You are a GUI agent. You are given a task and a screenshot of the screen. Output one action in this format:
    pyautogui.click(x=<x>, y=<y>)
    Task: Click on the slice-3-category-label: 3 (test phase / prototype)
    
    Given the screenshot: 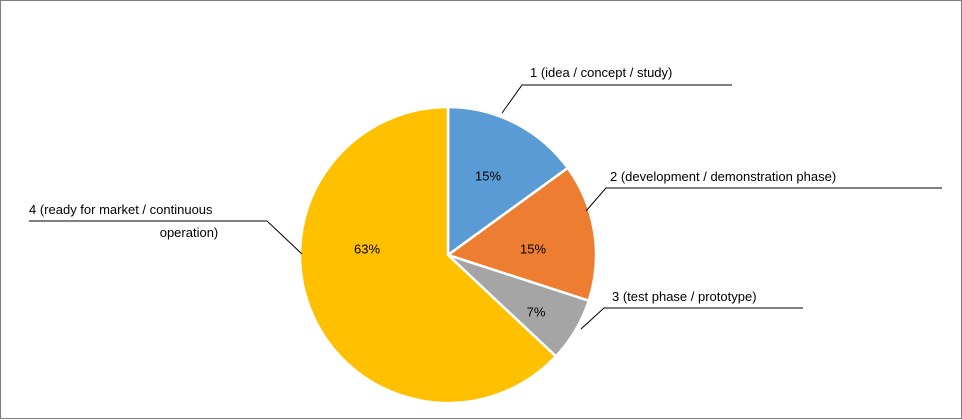 What is the action you would take?
    pyautogui.click(x=684, y=296)
    